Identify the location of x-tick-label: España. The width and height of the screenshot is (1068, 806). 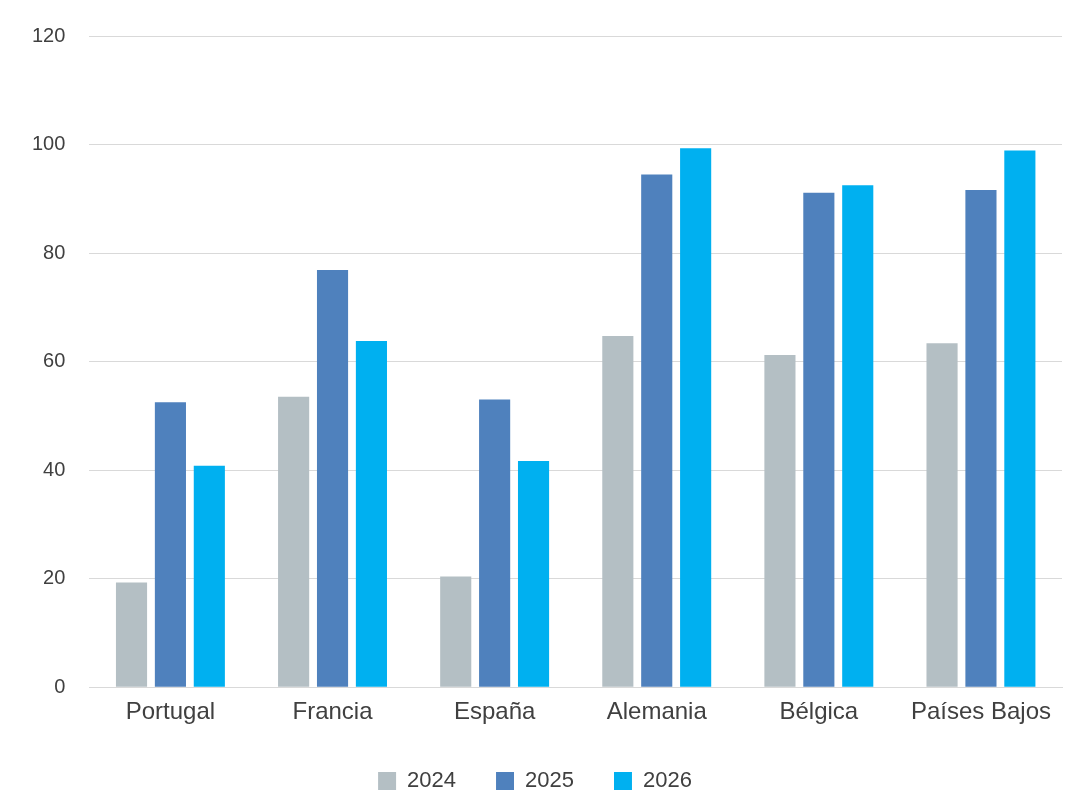
(494, 711).